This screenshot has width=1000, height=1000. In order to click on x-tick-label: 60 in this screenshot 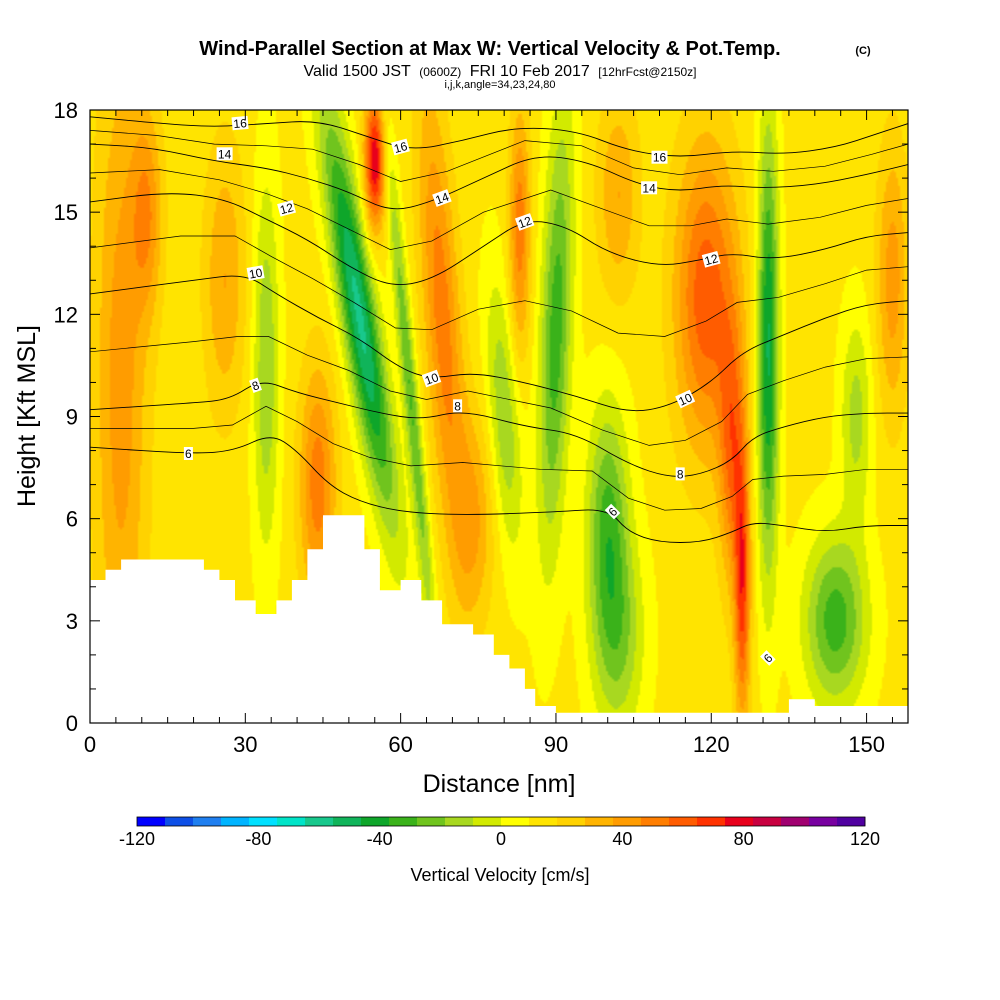, I will do `click(400, 744)`.